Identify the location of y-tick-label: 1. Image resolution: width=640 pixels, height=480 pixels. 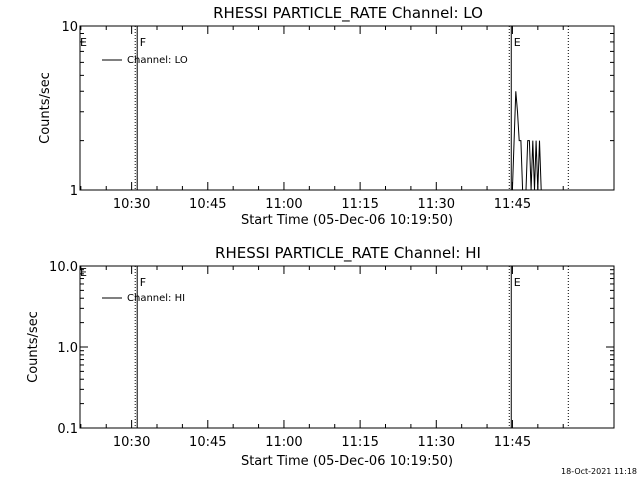
(74, 191).